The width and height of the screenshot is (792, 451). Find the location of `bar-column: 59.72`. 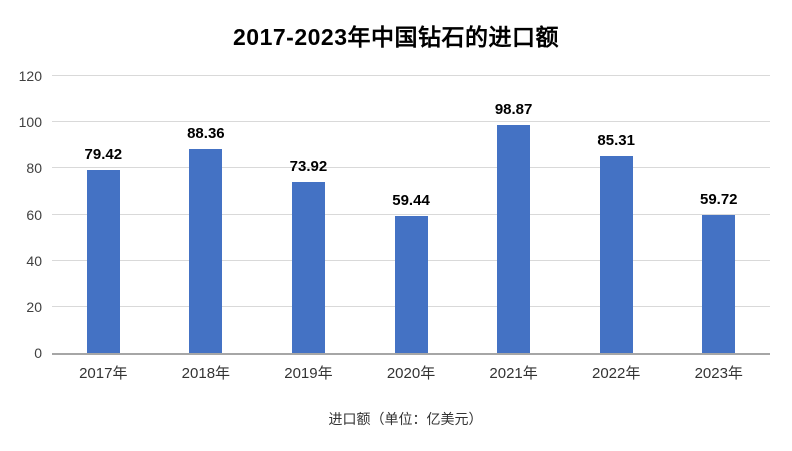

bar-column: 59.72 is located at coordinates (718, 214).